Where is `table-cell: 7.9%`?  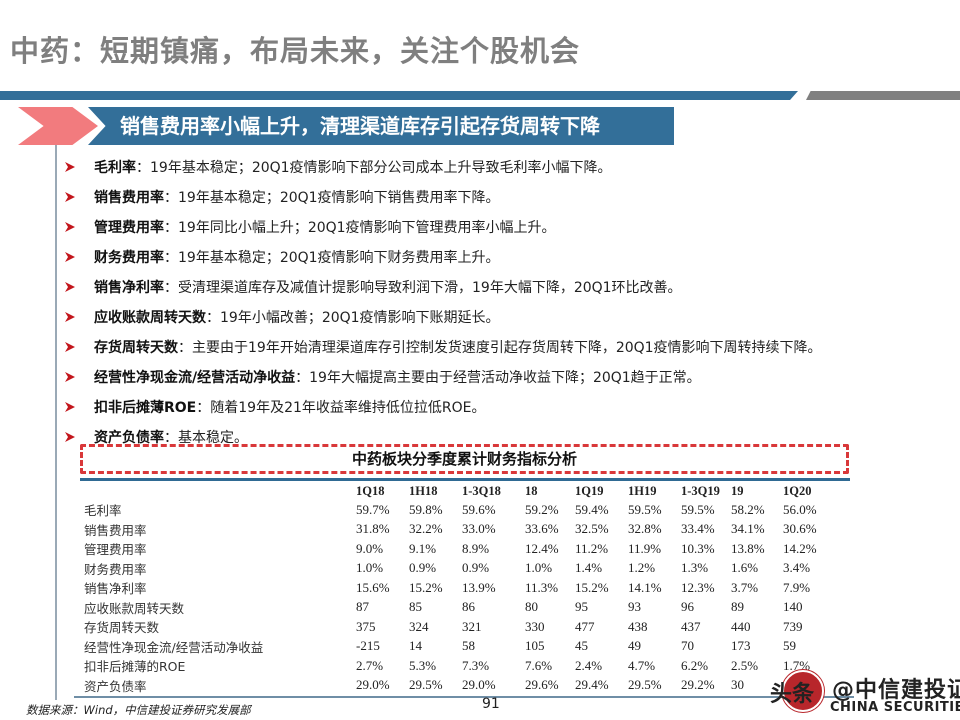 table-cell: 7.9% is located at coordinates (797, 587).